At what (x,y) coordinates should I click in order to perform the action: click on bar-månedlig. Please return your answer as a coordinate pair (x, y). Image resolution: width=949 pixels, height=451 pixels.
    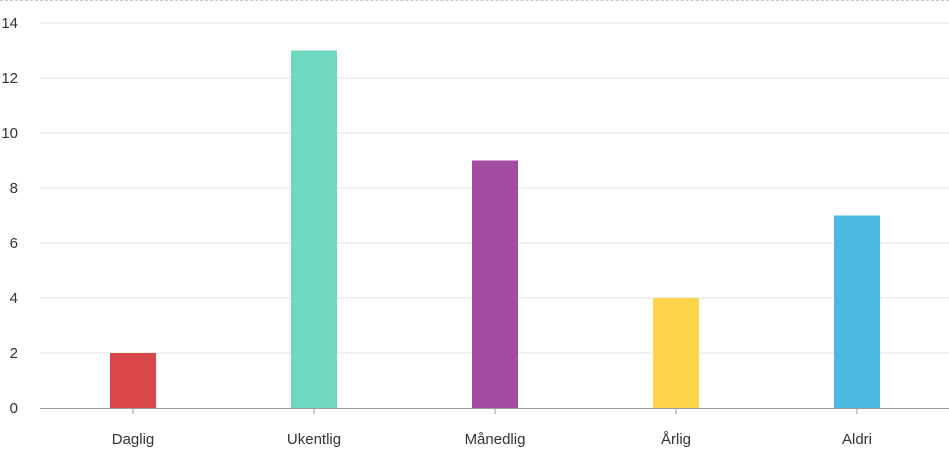
    Looking at the image, I should click on (495, 284).